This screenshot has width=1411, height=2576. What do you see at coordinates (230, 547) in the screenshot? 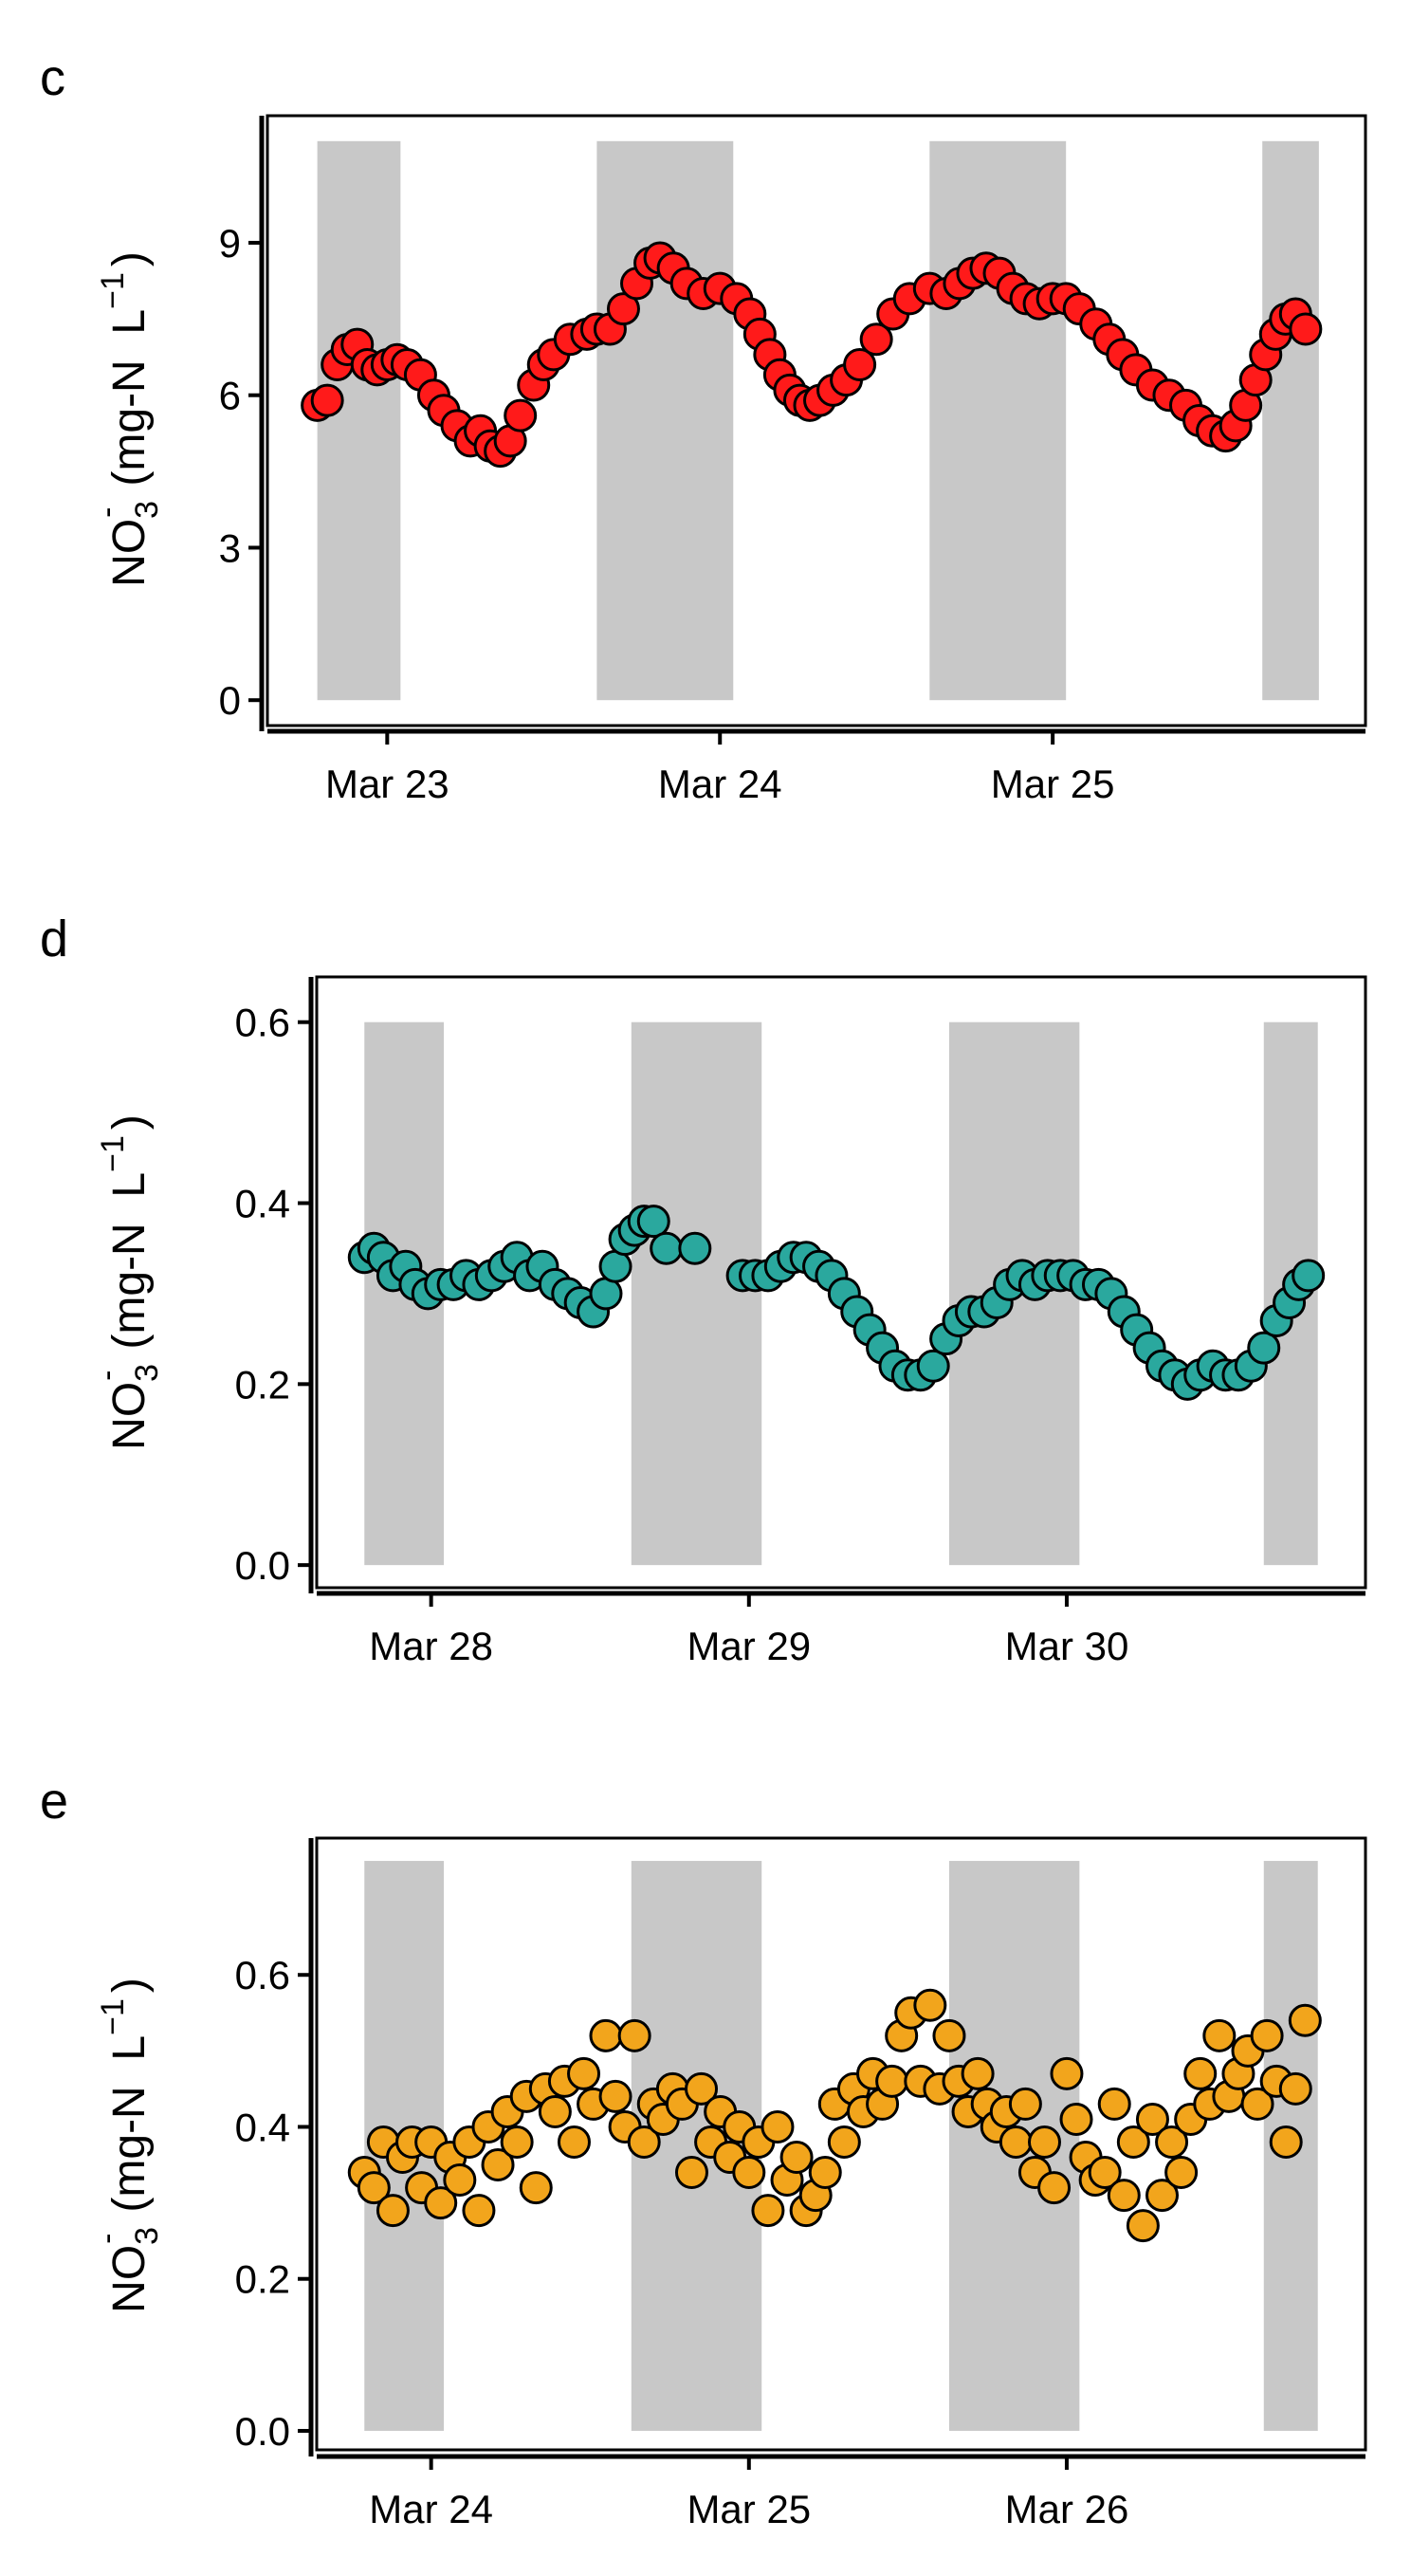
I see `y-tick-label: 3` at bounding box center [230, 547].